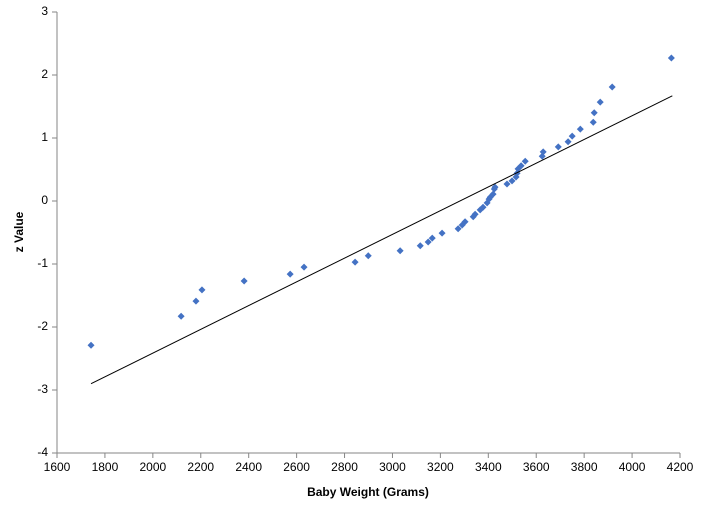 This screenshot has height=513, width=702. What do you see at coordinates (680, 467) in the screenshot?
I see `x-tick-label: 4200` at bounding box center [680, 467].